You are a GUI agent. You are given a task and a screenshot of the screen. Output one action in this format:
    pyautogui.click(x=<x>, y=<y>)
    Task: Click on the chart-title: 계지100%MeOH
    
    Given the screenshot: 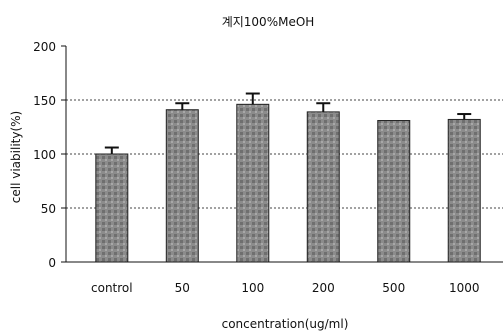 What is the action you would take?
    pyautogui.click(x=268, y=22)
    